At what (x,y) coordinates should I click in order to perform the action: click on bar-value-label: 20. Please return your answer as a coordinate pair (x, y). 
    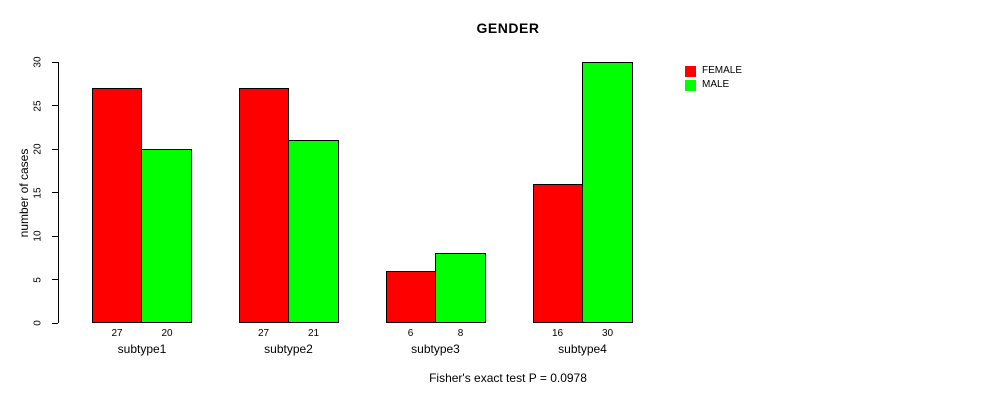
    Looking at the image, I should click on (167, 333).